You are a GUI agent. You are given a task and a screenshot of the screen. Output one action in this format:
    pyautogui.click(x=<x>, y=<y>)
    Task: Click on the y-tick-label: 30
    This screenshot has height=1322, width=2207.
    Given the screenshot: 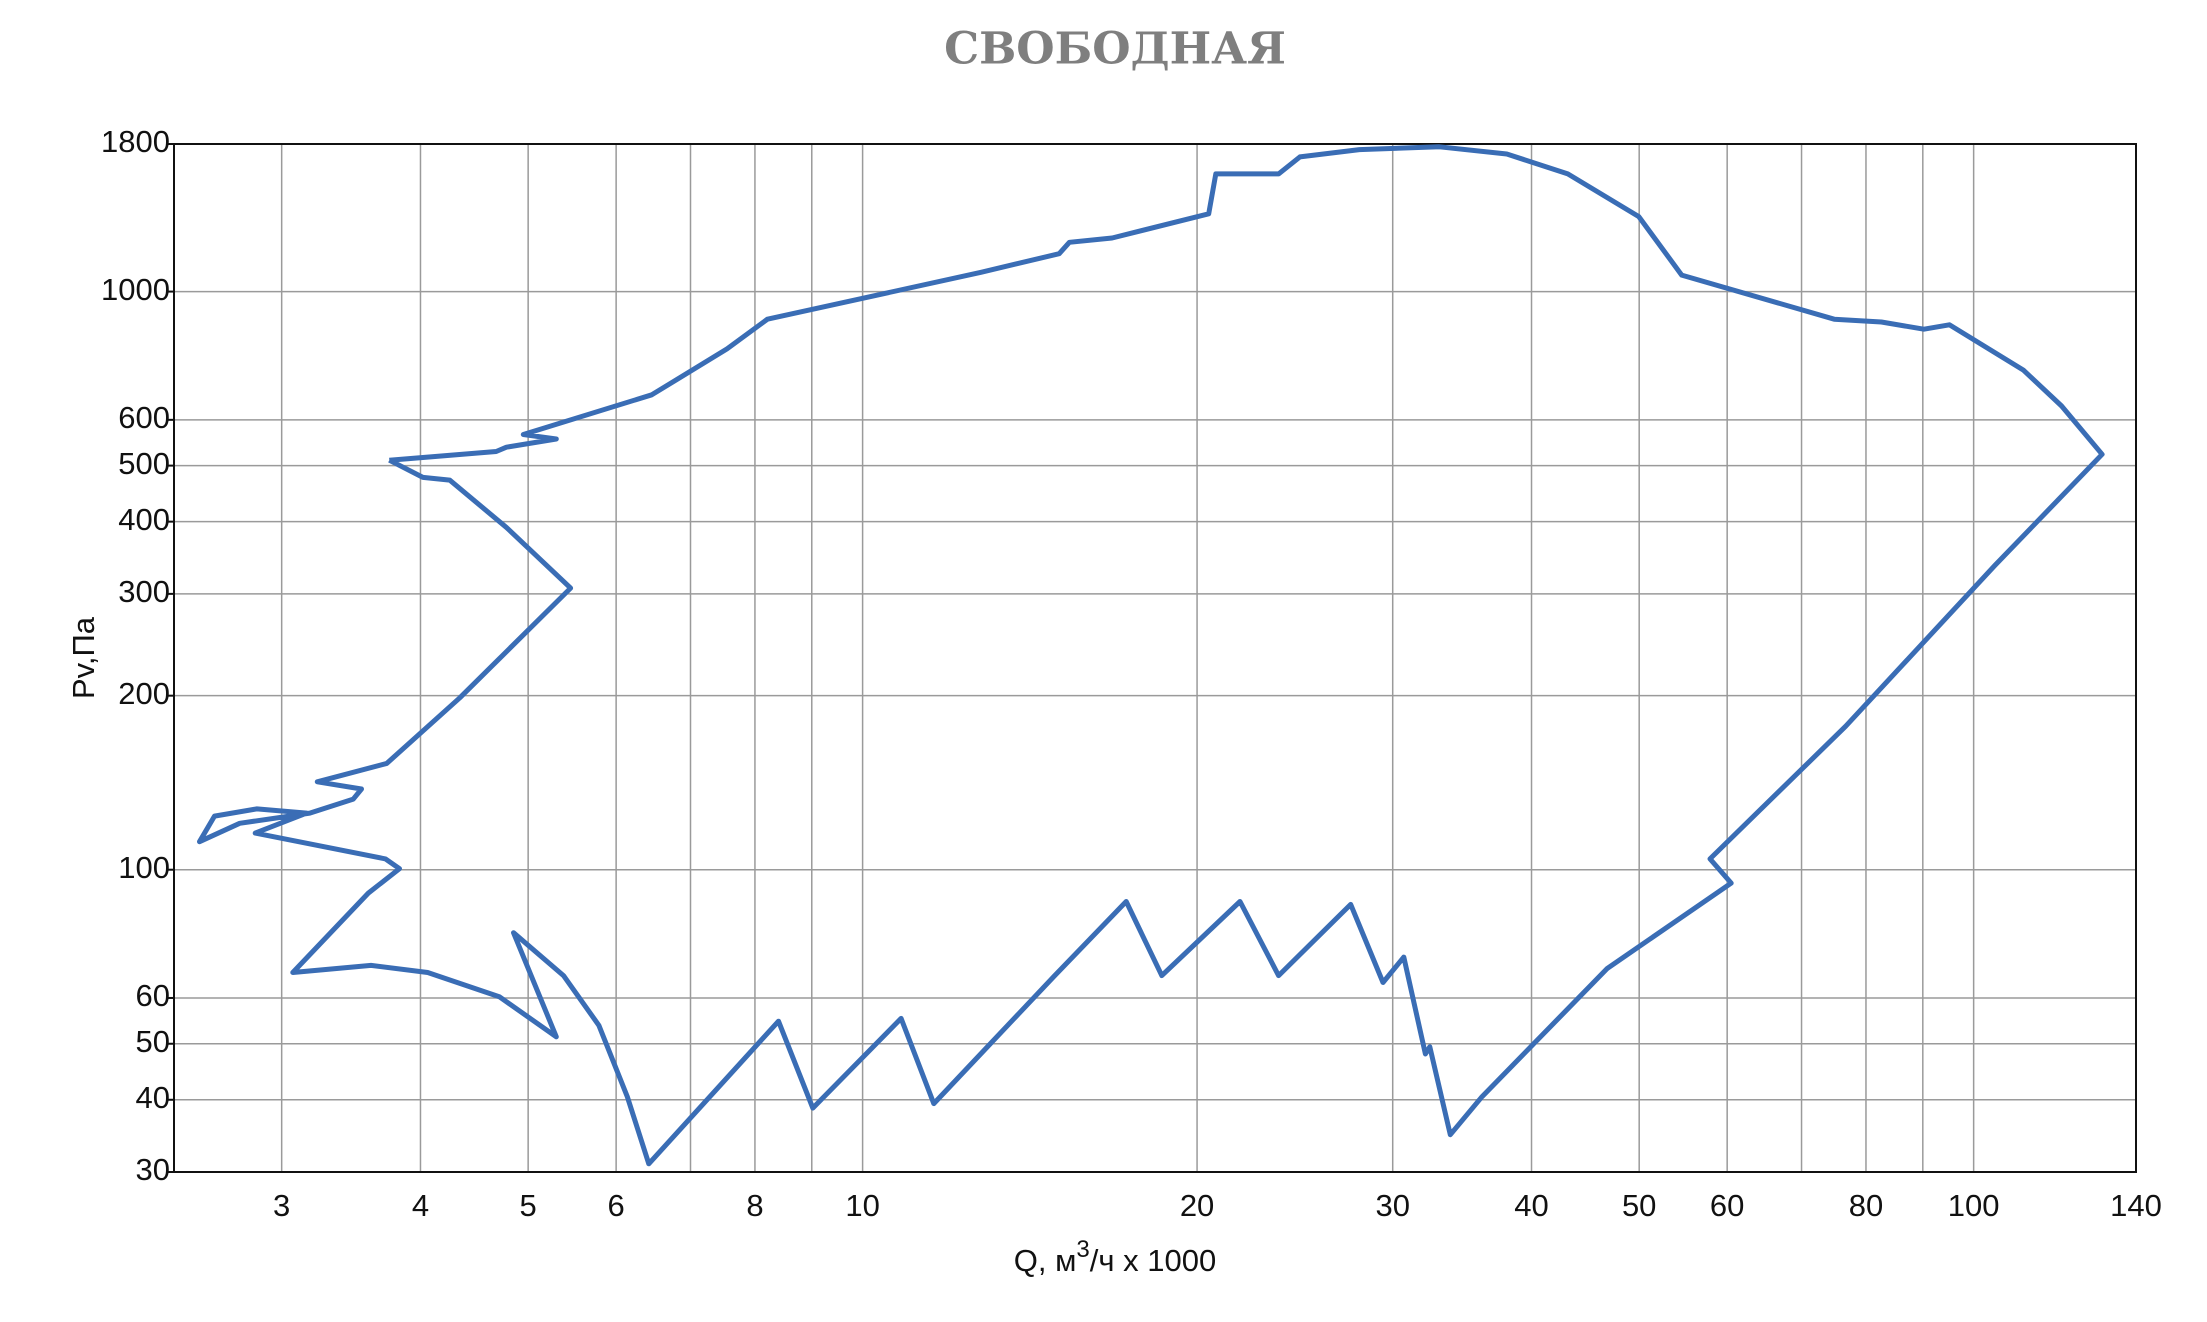 What is the action you would take?
    pyautogui.click(x=153, y=1169)
    